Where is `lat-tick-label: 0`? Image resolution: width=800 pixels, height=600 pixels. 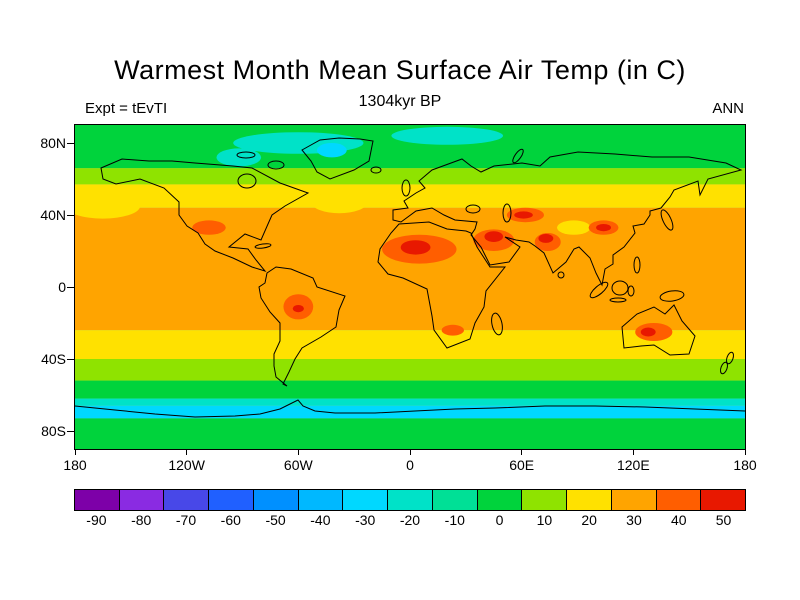
lat-tick-label: 0 is located at coordinates (62, 287).